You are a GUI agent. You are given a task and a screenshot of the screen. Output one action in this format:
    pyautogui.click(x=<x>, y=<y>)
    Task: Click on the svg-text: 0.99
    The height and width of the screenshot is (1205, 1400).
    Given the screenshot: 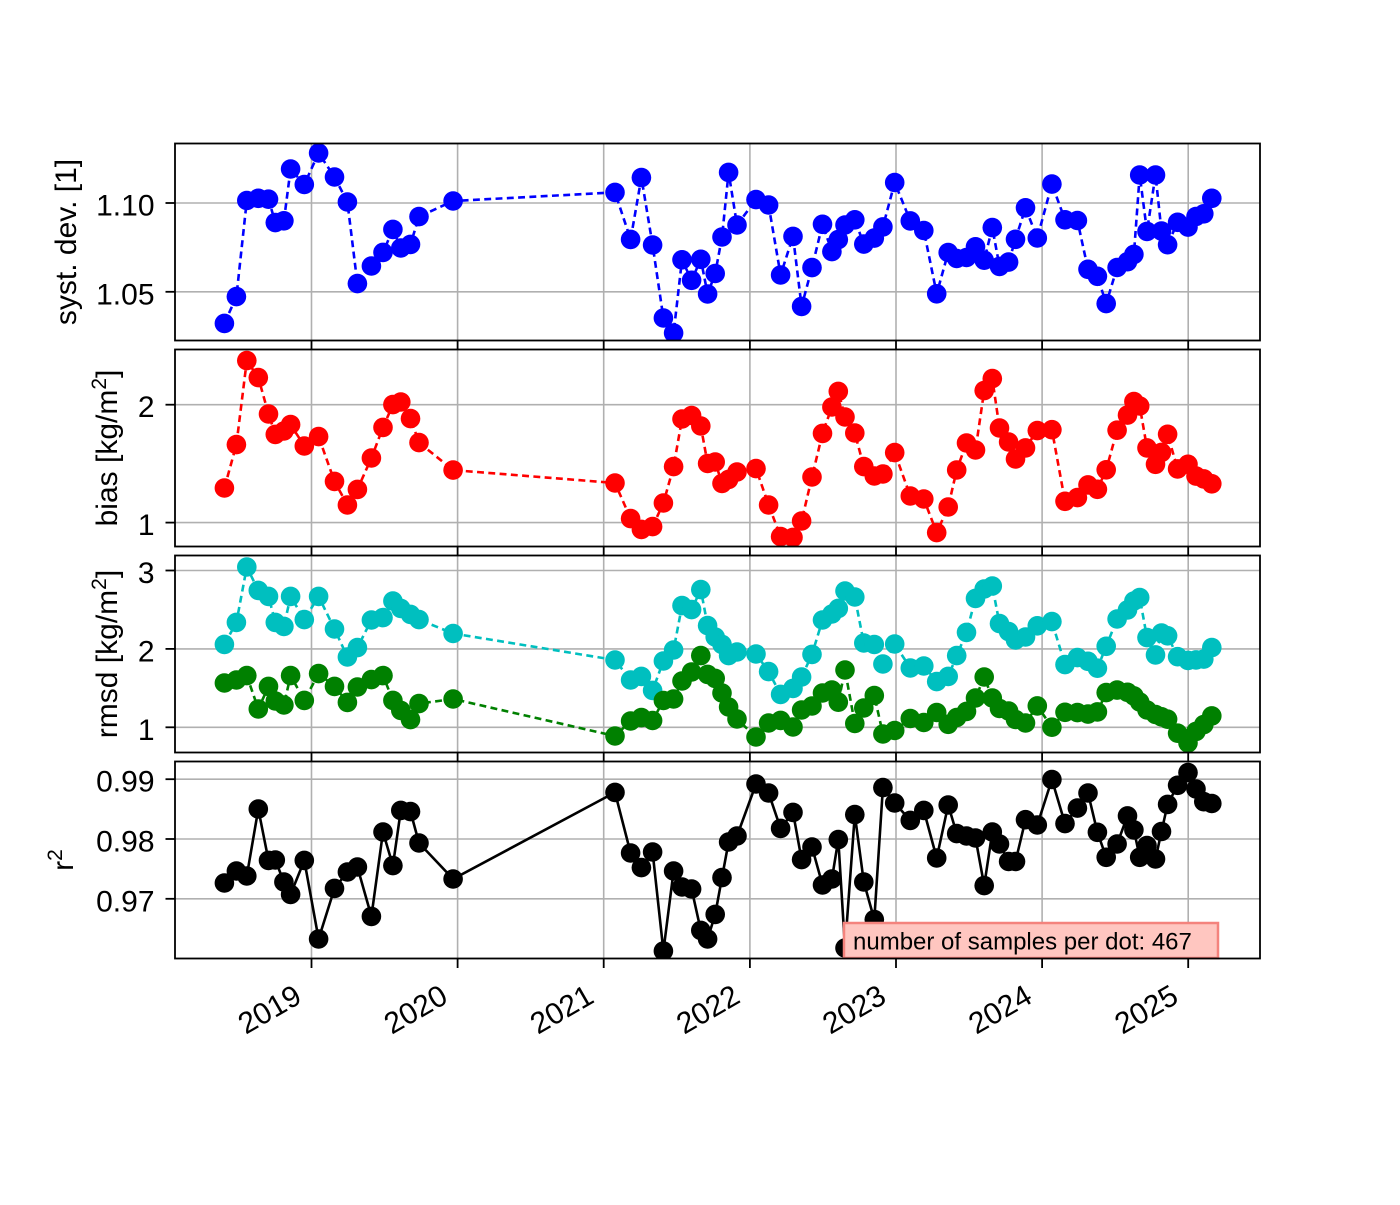 What is the action you would take?
    pyautogui.click(x=125, y=782)
    